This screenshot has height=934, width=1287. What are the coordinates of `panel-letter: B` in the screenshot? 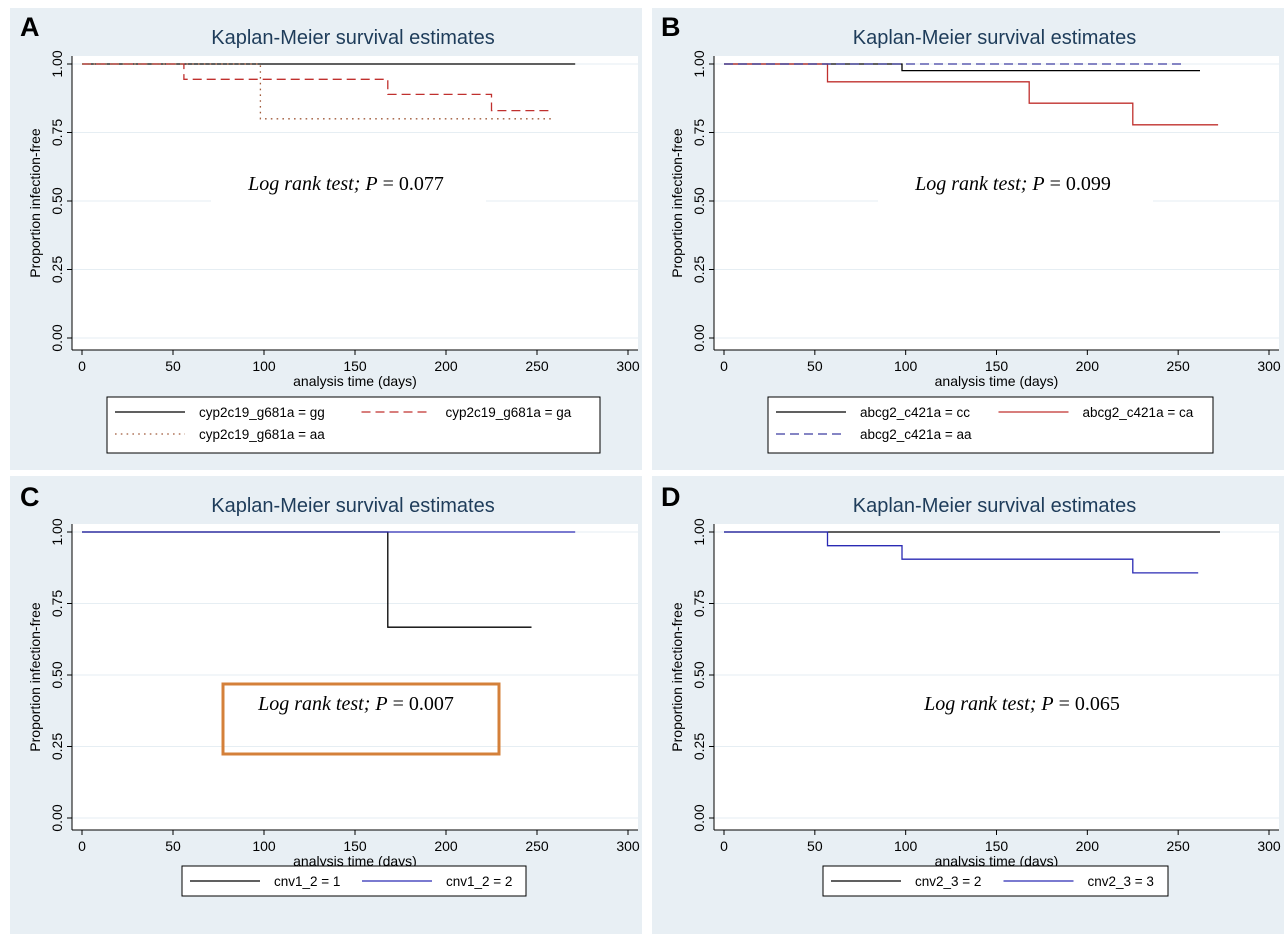 It's located at (671, 27).